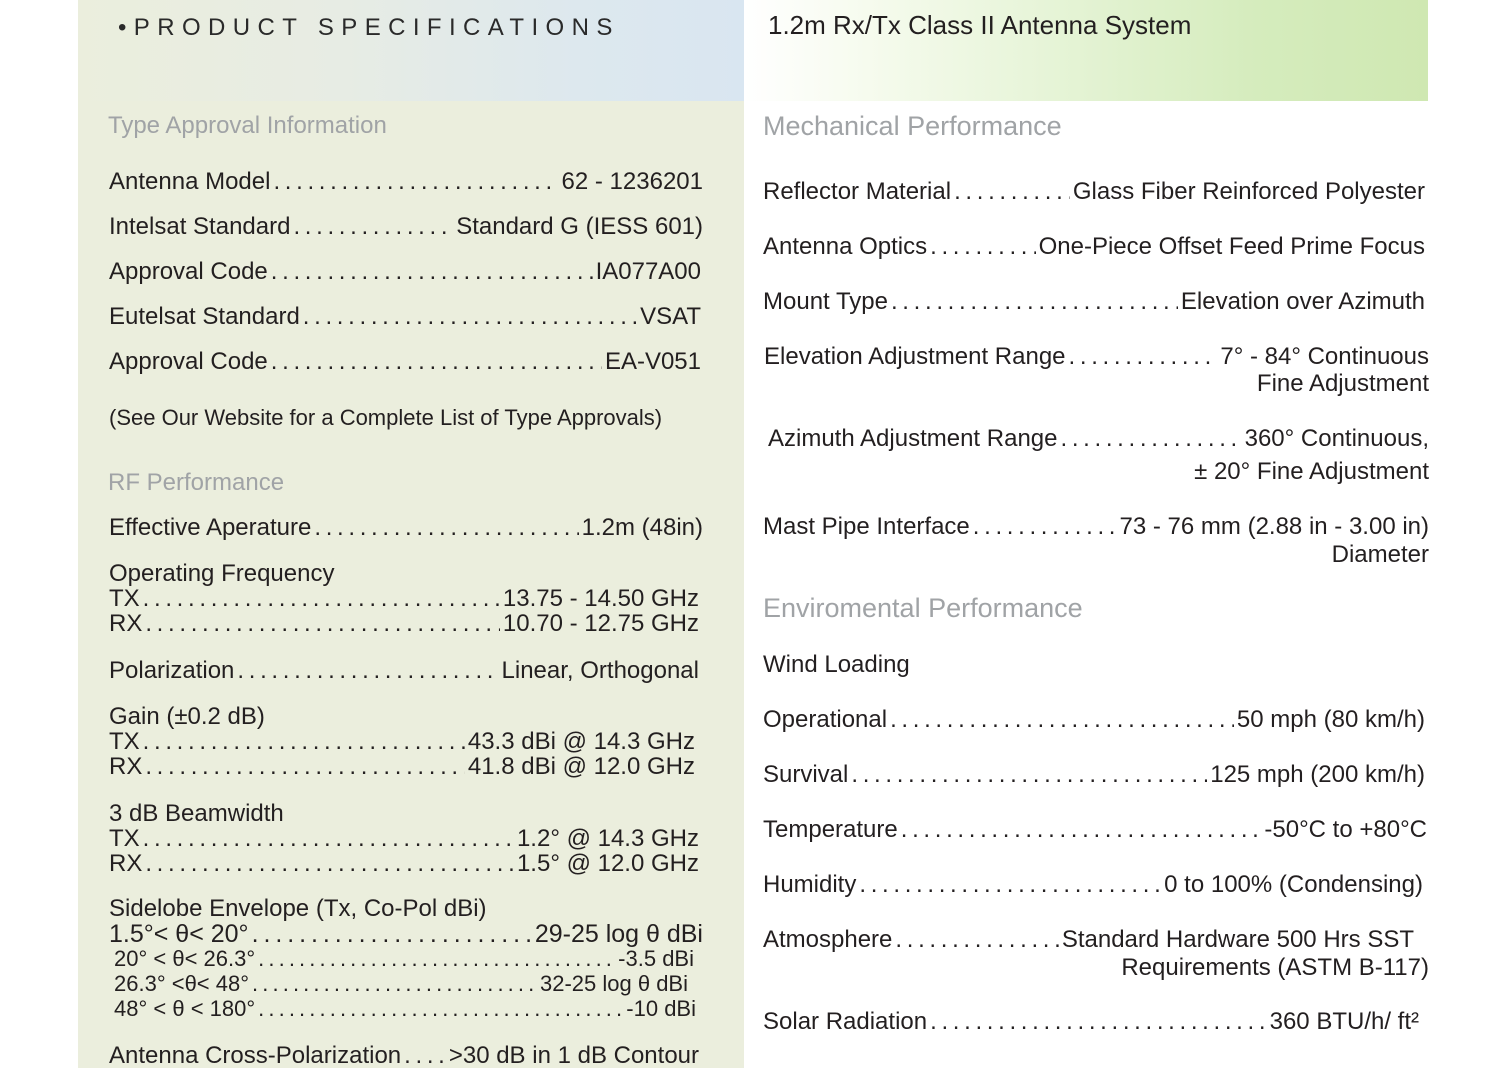 This screenshot has height=1069, width=1496. I want to click on spec-row-frequency-rx: RX10.70 - 12.75 GHz, so click(404, 624).